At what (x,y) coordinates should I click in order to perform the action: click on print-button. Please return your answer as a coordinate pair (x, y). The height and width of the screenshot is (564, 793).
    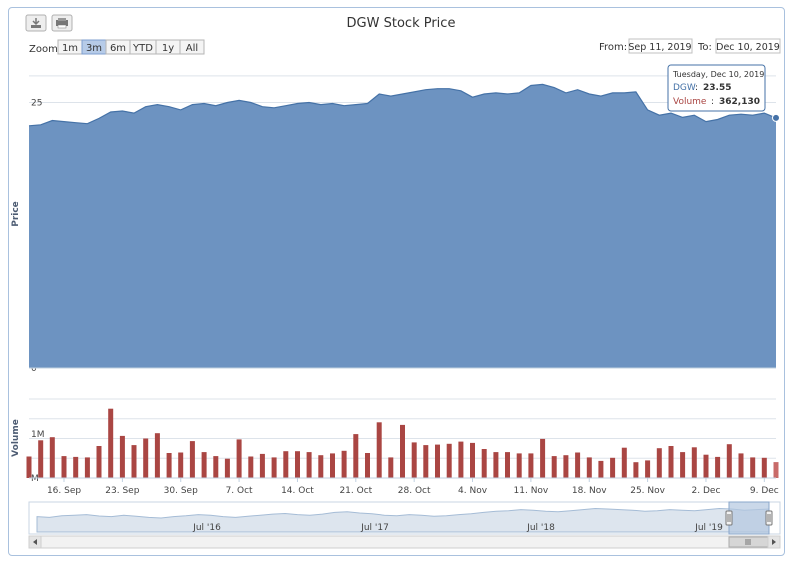
    Looking at the image, I should click on (62, 23).